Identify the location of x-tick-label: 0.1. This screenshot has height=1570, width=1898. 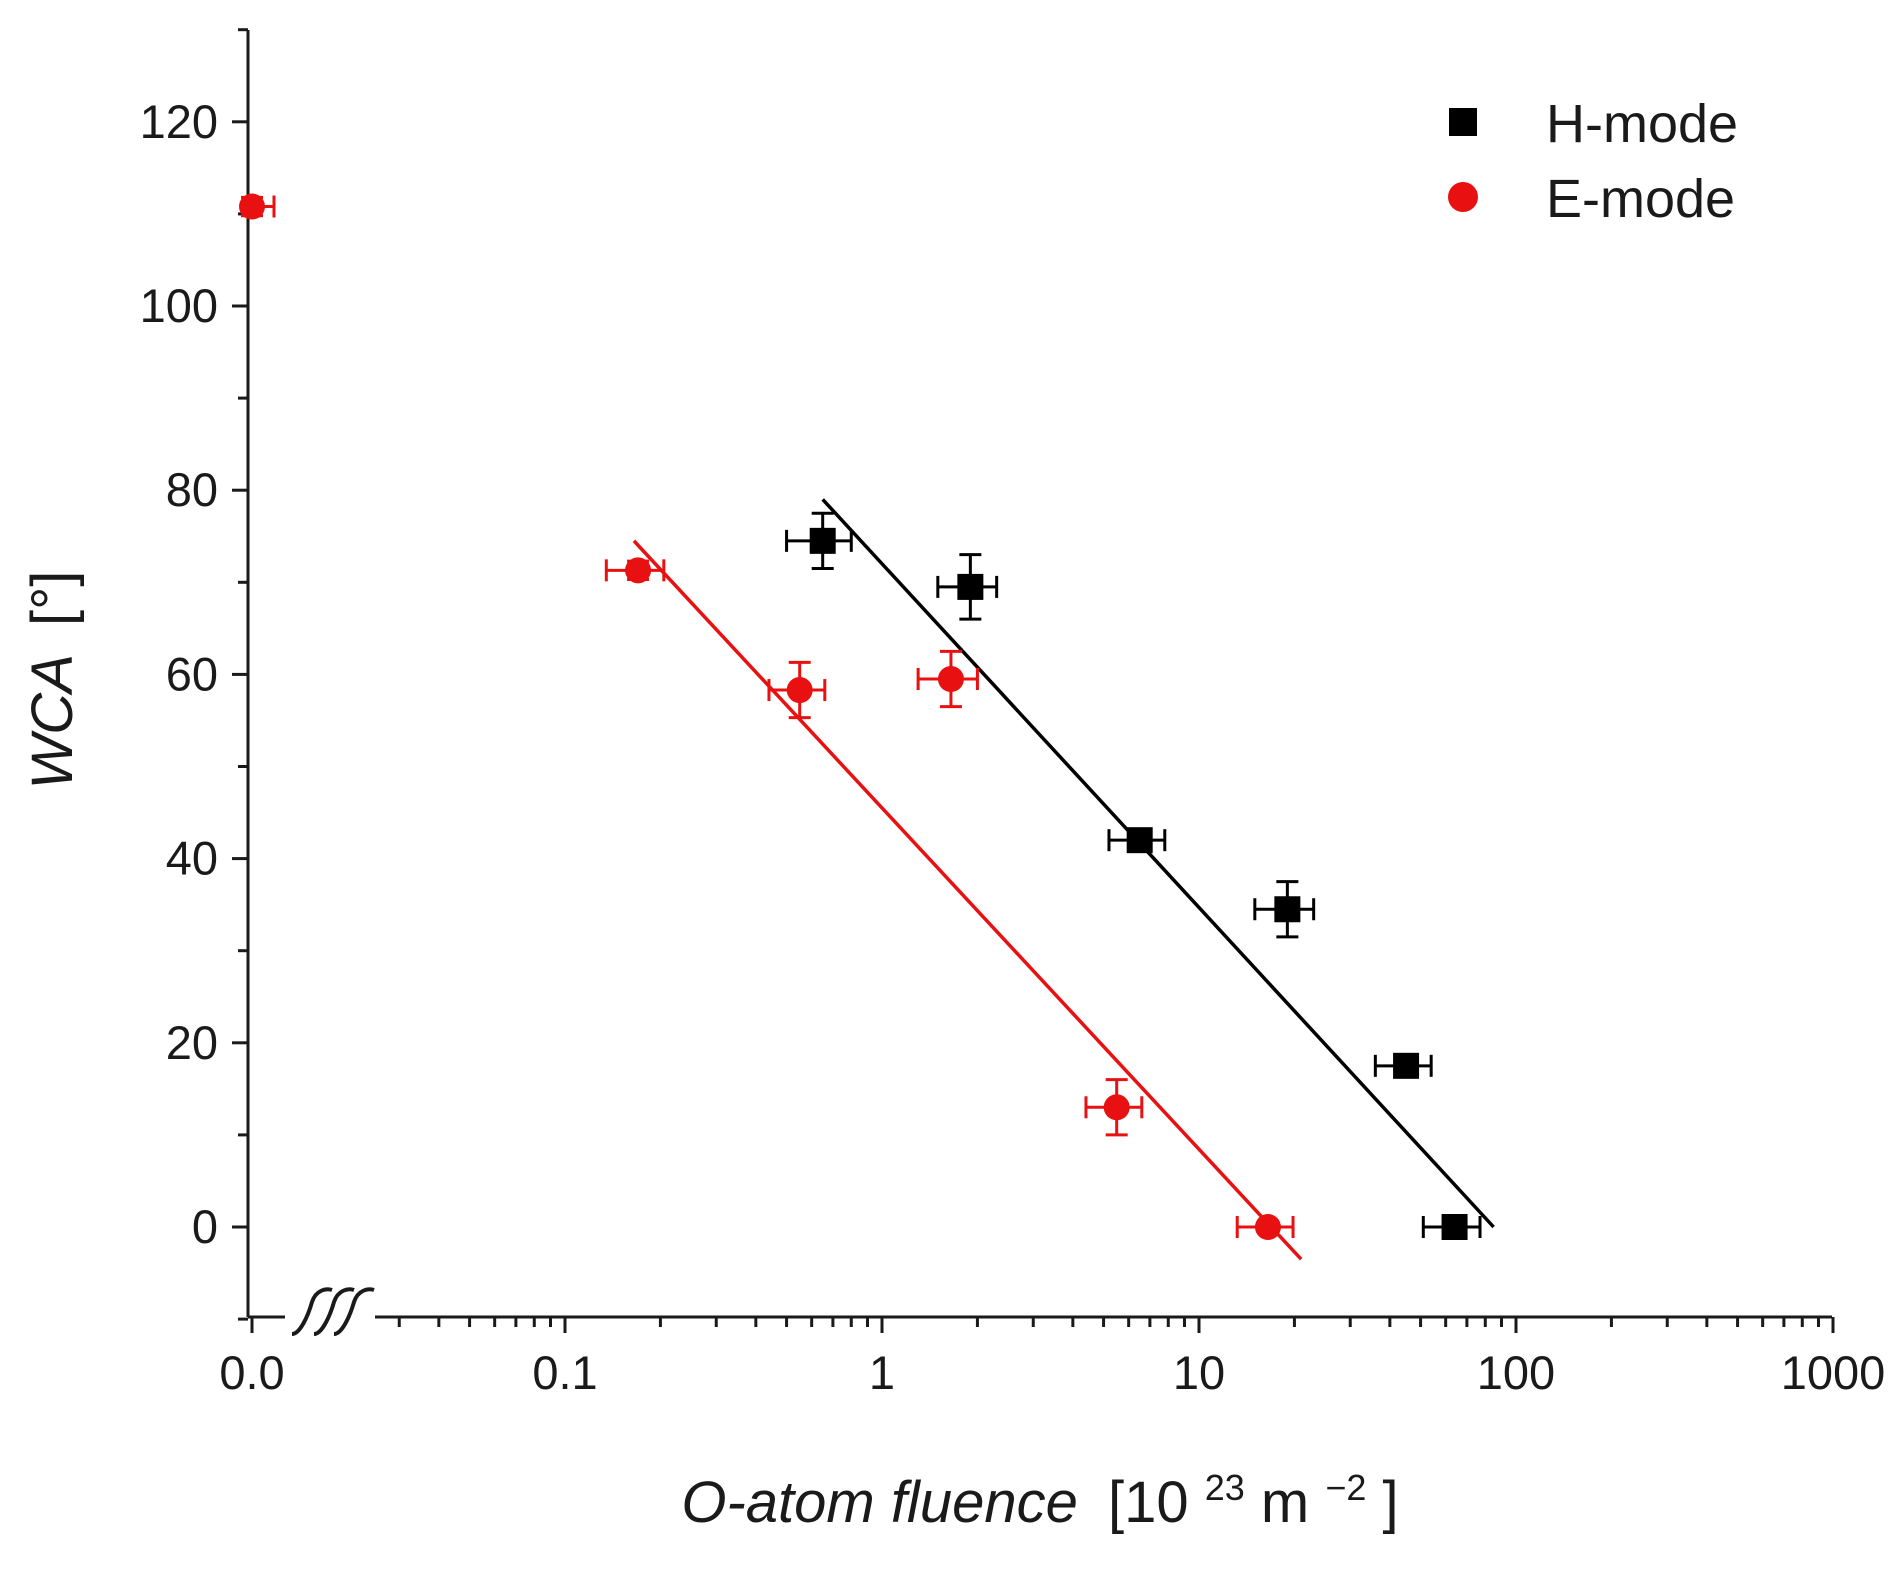
(564, 1372).